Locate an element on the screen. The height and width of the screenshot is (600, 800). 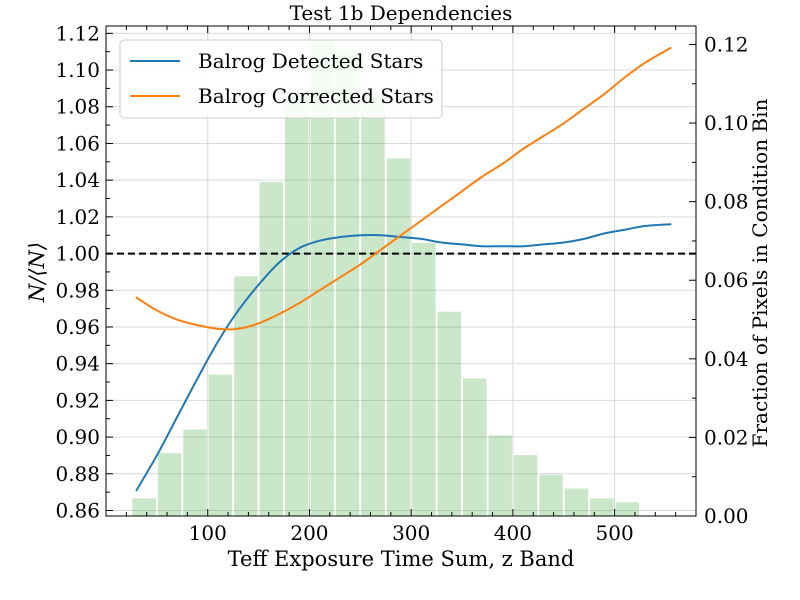
y-tick-label-right: 0.12 is located at coordinates (726, 44).